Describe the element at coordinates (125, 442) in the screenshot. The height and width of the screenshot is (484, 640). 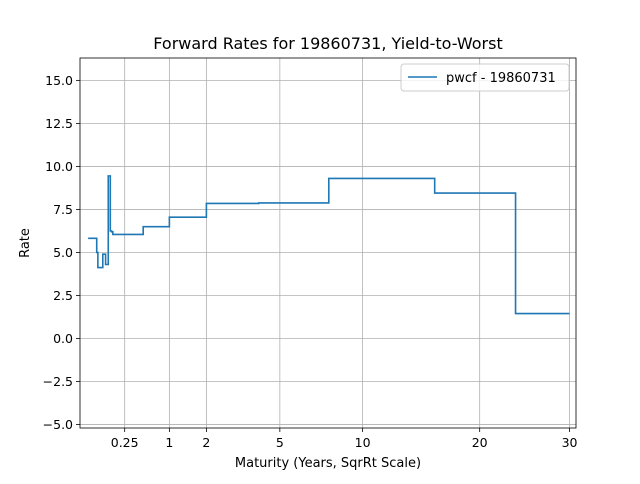
I see `x-tick-label: 0.25` at that location.